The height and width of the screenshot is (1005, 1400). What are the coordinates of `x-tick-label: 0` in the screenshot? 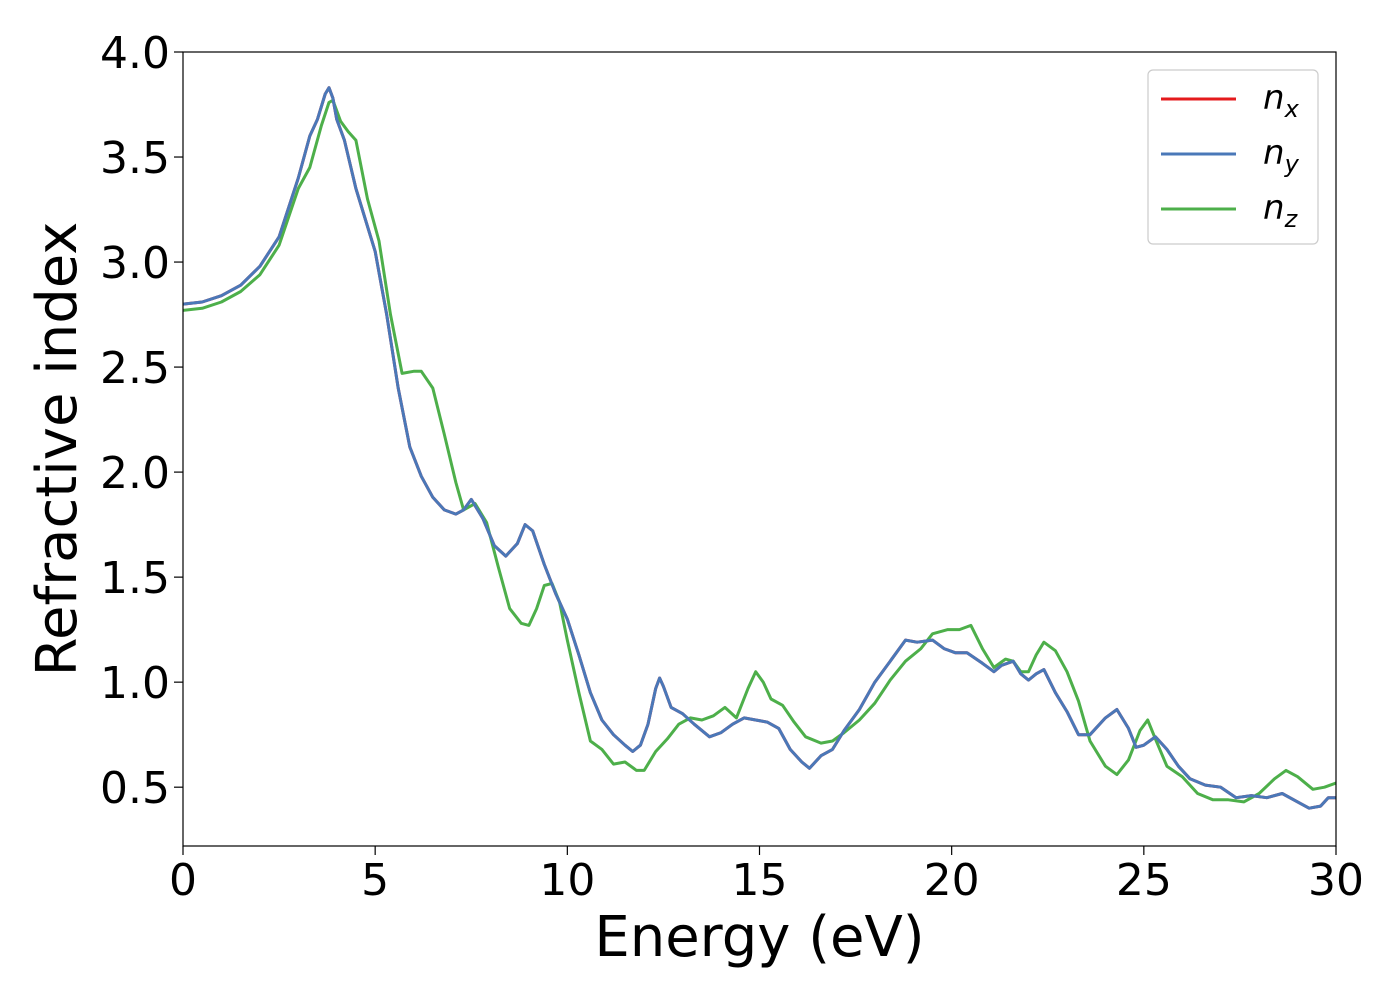 It's located at (183, 880).